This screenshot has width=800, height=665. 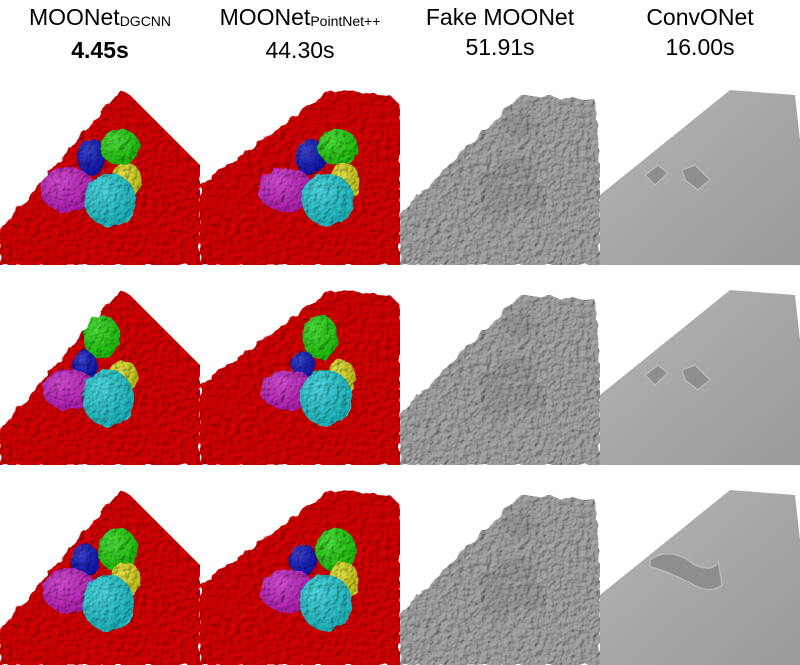 What do you see at coordinates (700, 17) in the screenshot?
I see `column-title: ConvONet` at bounding box center [700, 17].